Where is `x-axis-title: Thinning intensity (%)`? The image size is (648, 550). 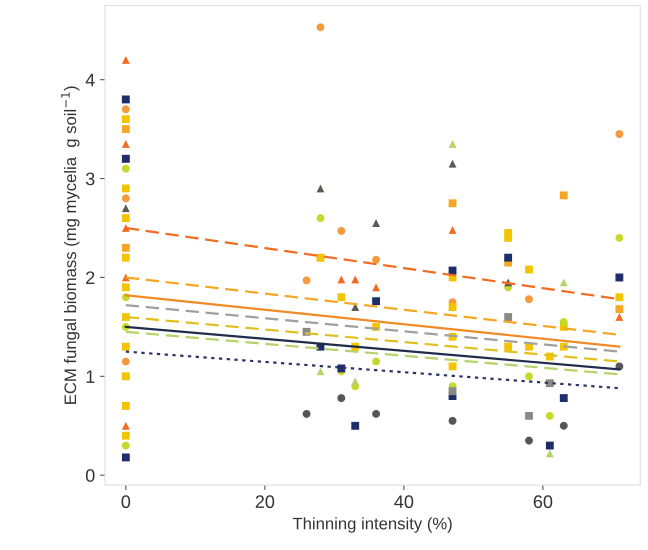
x-axis-title: Thinning intensity (%) is located at coordinates (372, 525).